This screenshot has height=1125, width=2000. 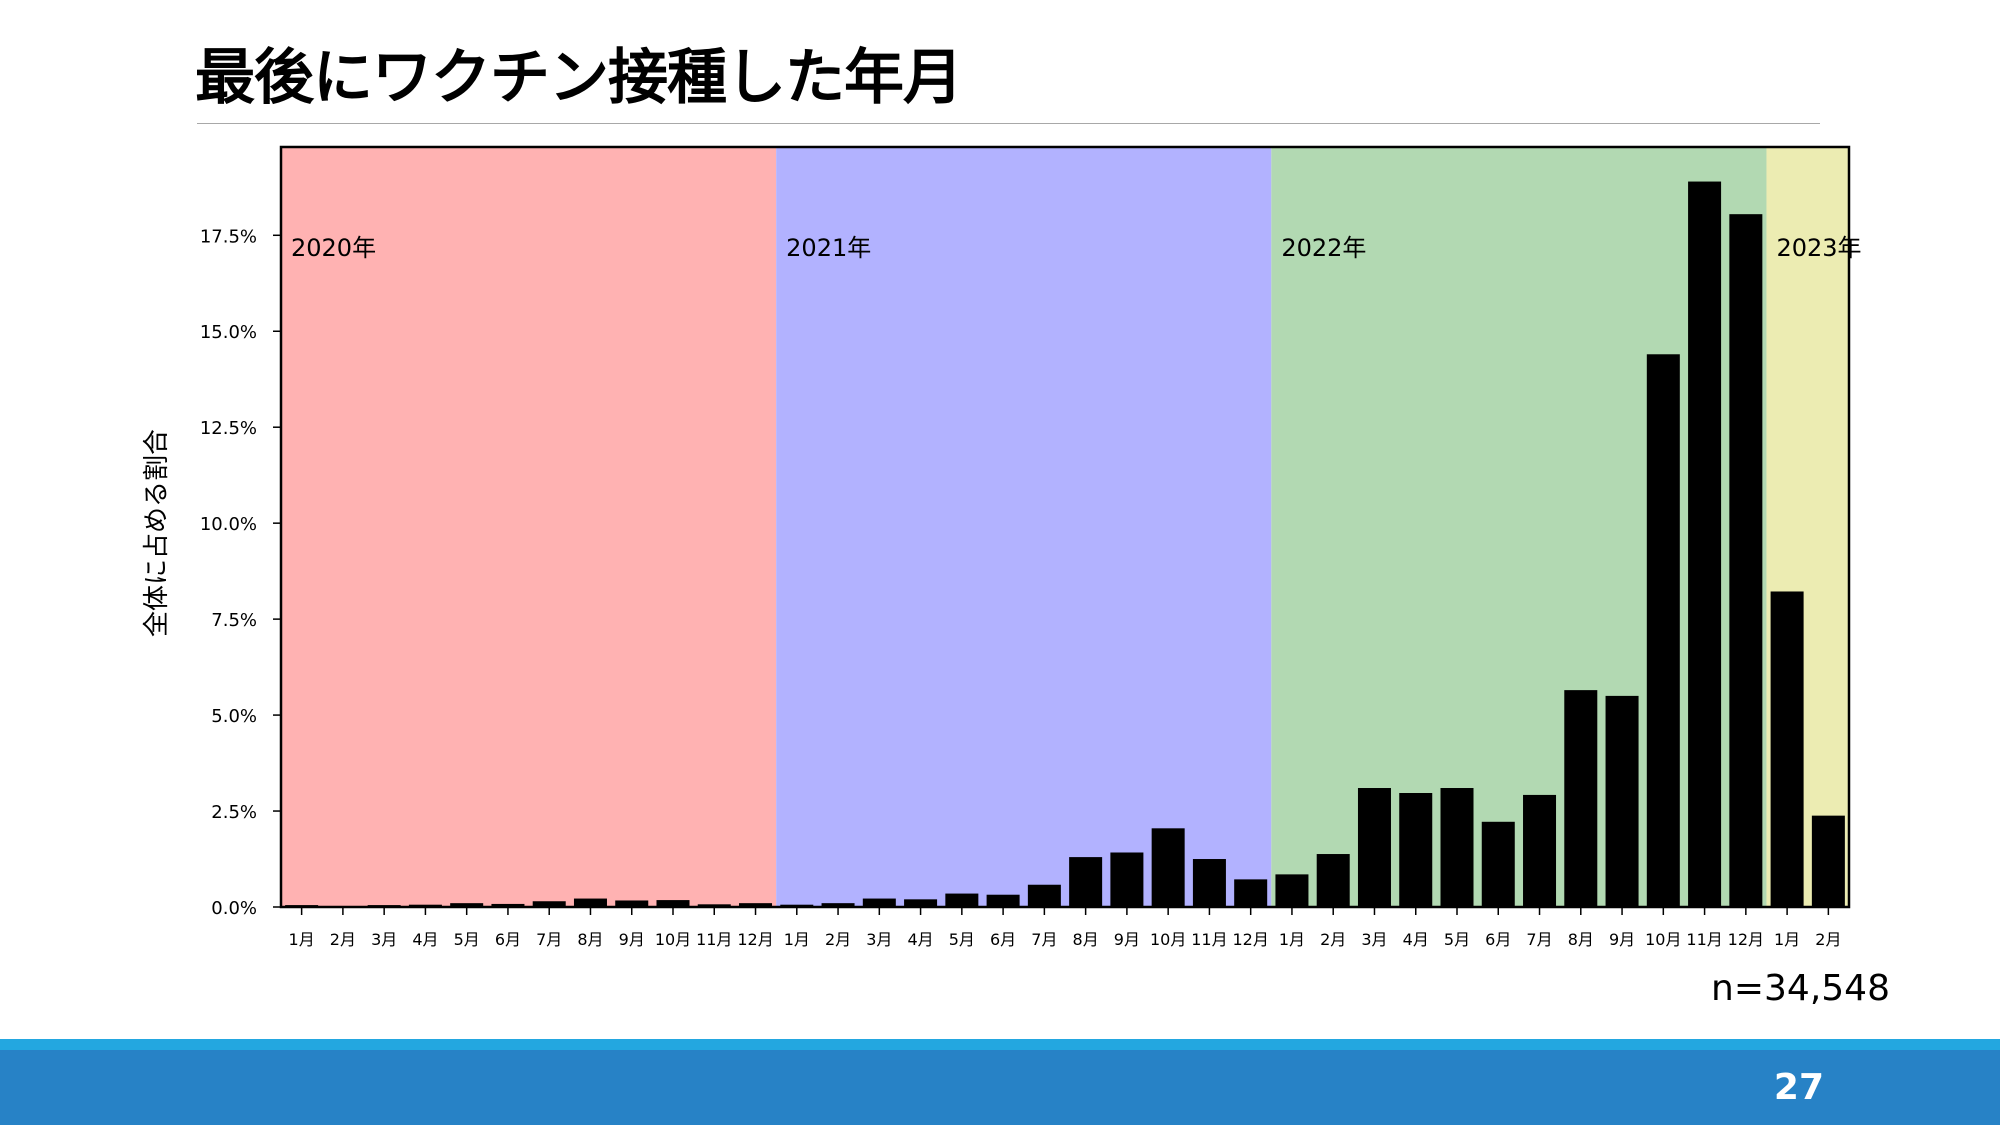 I want to click on y-tick-label: 15.0%, so click(x=228, y=332).